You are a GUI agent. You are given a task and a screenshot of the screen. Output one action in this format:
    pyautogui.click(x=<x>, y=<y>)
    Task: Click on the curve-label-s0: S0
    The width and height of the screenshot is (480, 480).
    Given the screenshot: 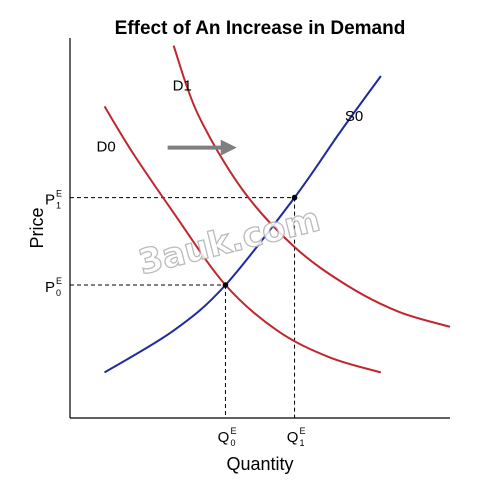 What is the action you would take?
    pyautogui.click(x=354, y=116)
    